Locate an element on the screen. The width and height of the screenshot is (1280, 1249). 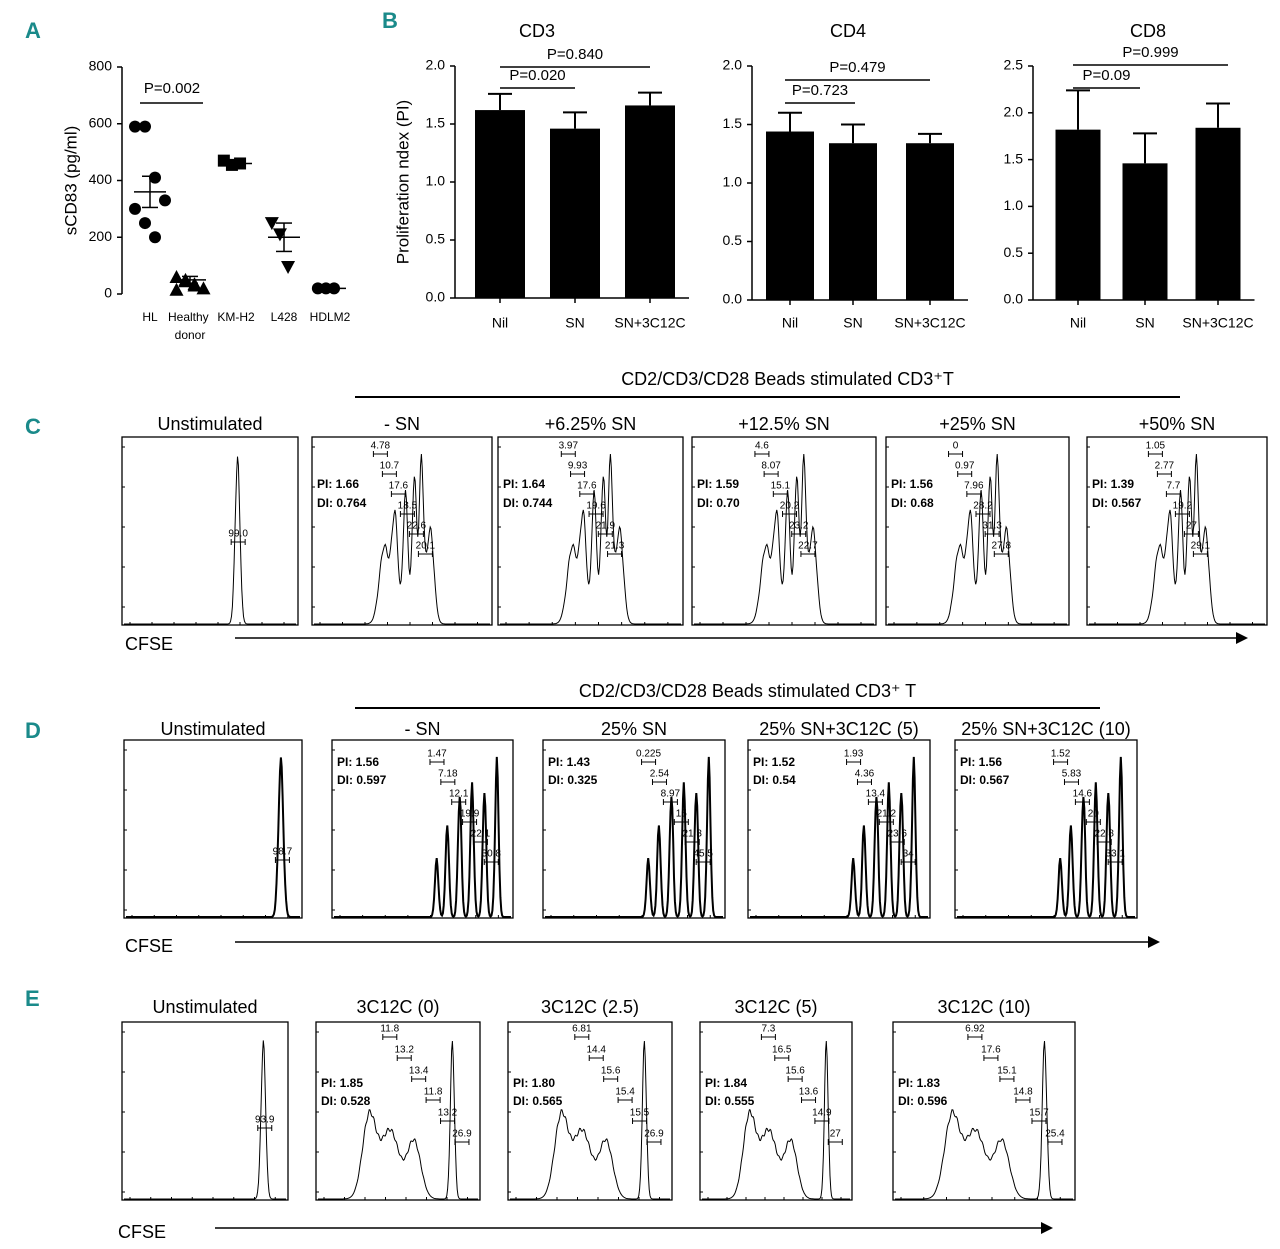
gate-label: 15.1 is located at coordinates (1007, 1071).